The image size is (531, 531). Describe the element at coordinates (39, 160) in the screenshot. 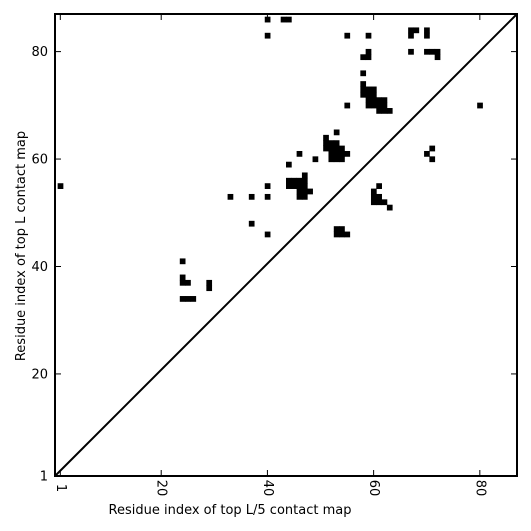

I see `y-tick-label: 60` at that location.